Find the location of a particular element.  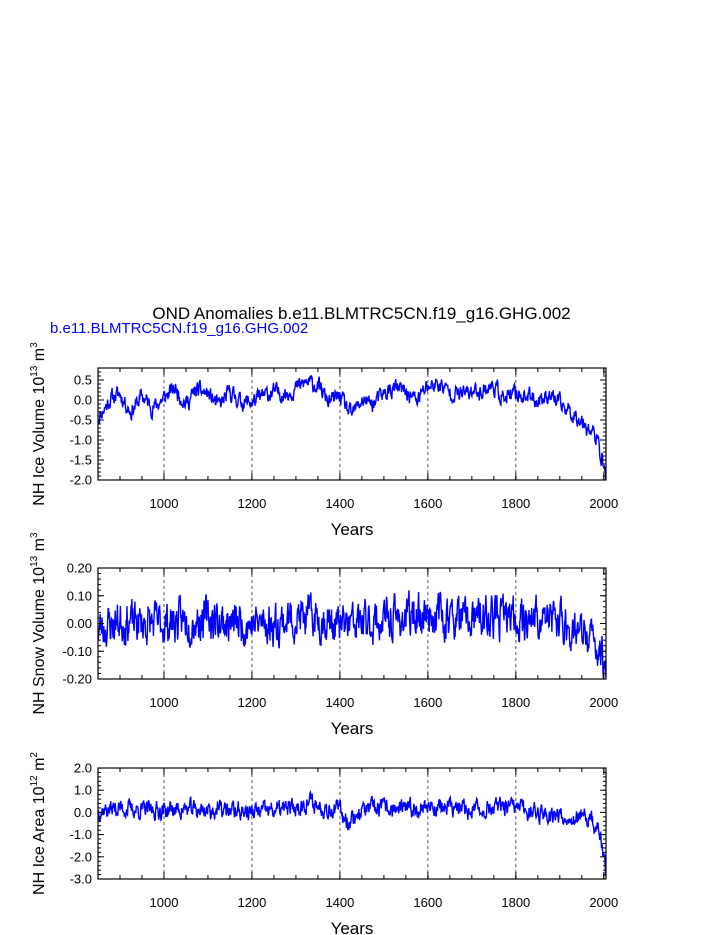

y-tick-label: -3.0 is located at coordinates (81, 879).